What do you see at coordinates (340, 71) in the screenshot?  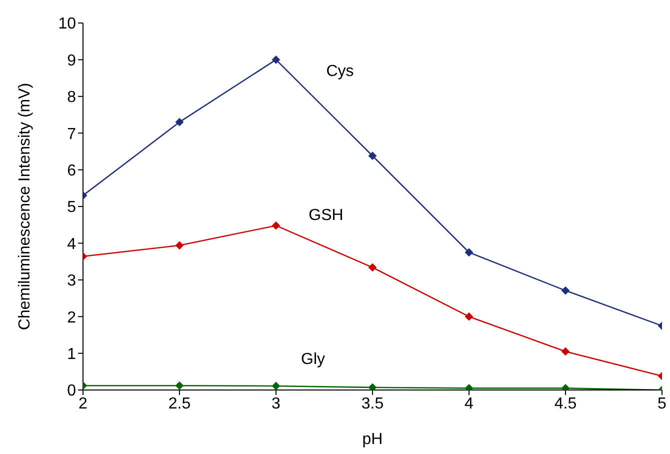 I see `series-label: Cys` at bounding box center [340, 71].